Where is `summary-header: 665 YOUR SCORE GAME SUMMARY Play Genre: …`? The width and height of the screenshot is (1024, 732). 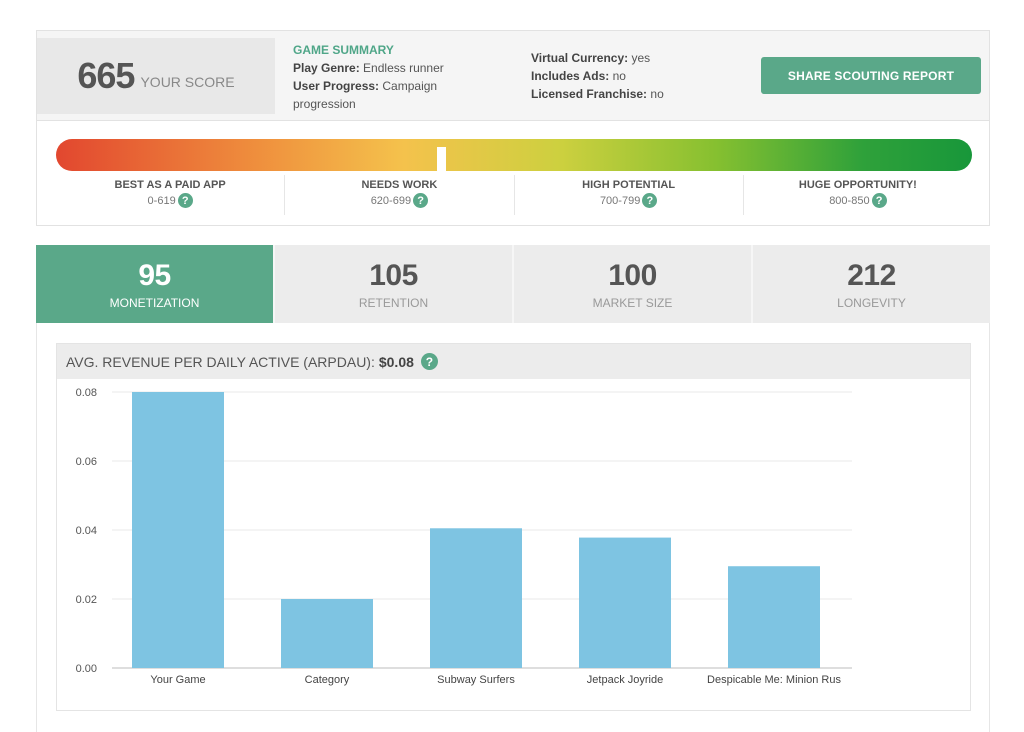 summary-header: 665 YOUR SCORE GAME SUMMARY Play Genre: … is located at coordinates (513, 76).